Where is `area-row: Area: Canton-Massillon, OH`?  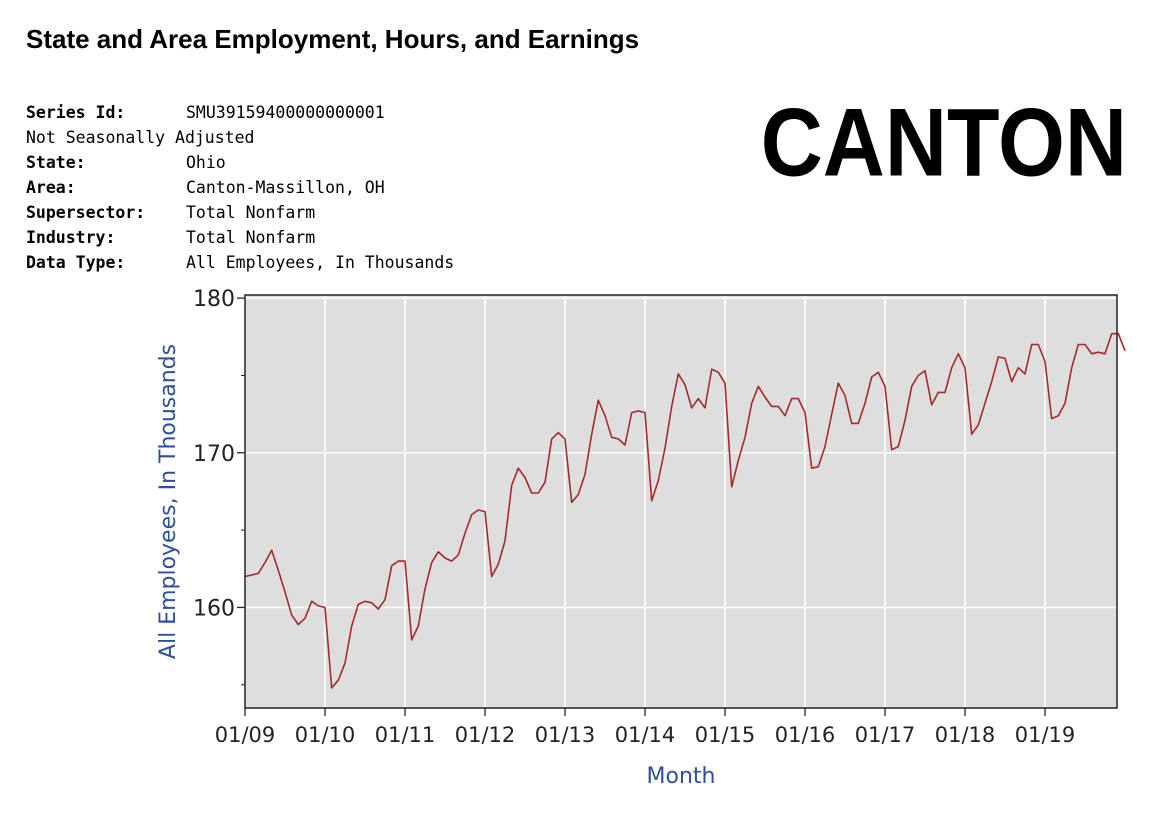 area-row: Area: Canton-Massillon, OH is located at coordinates (240, 187).